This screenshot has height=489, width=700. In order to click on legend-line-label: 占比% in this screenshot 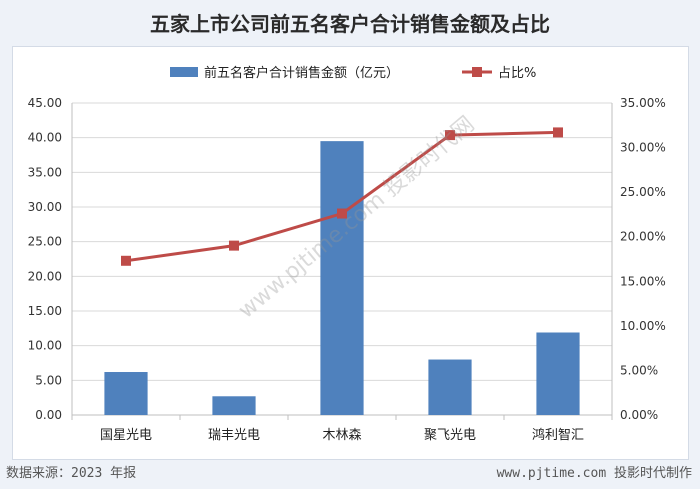, I will do `click(517, 73)`.